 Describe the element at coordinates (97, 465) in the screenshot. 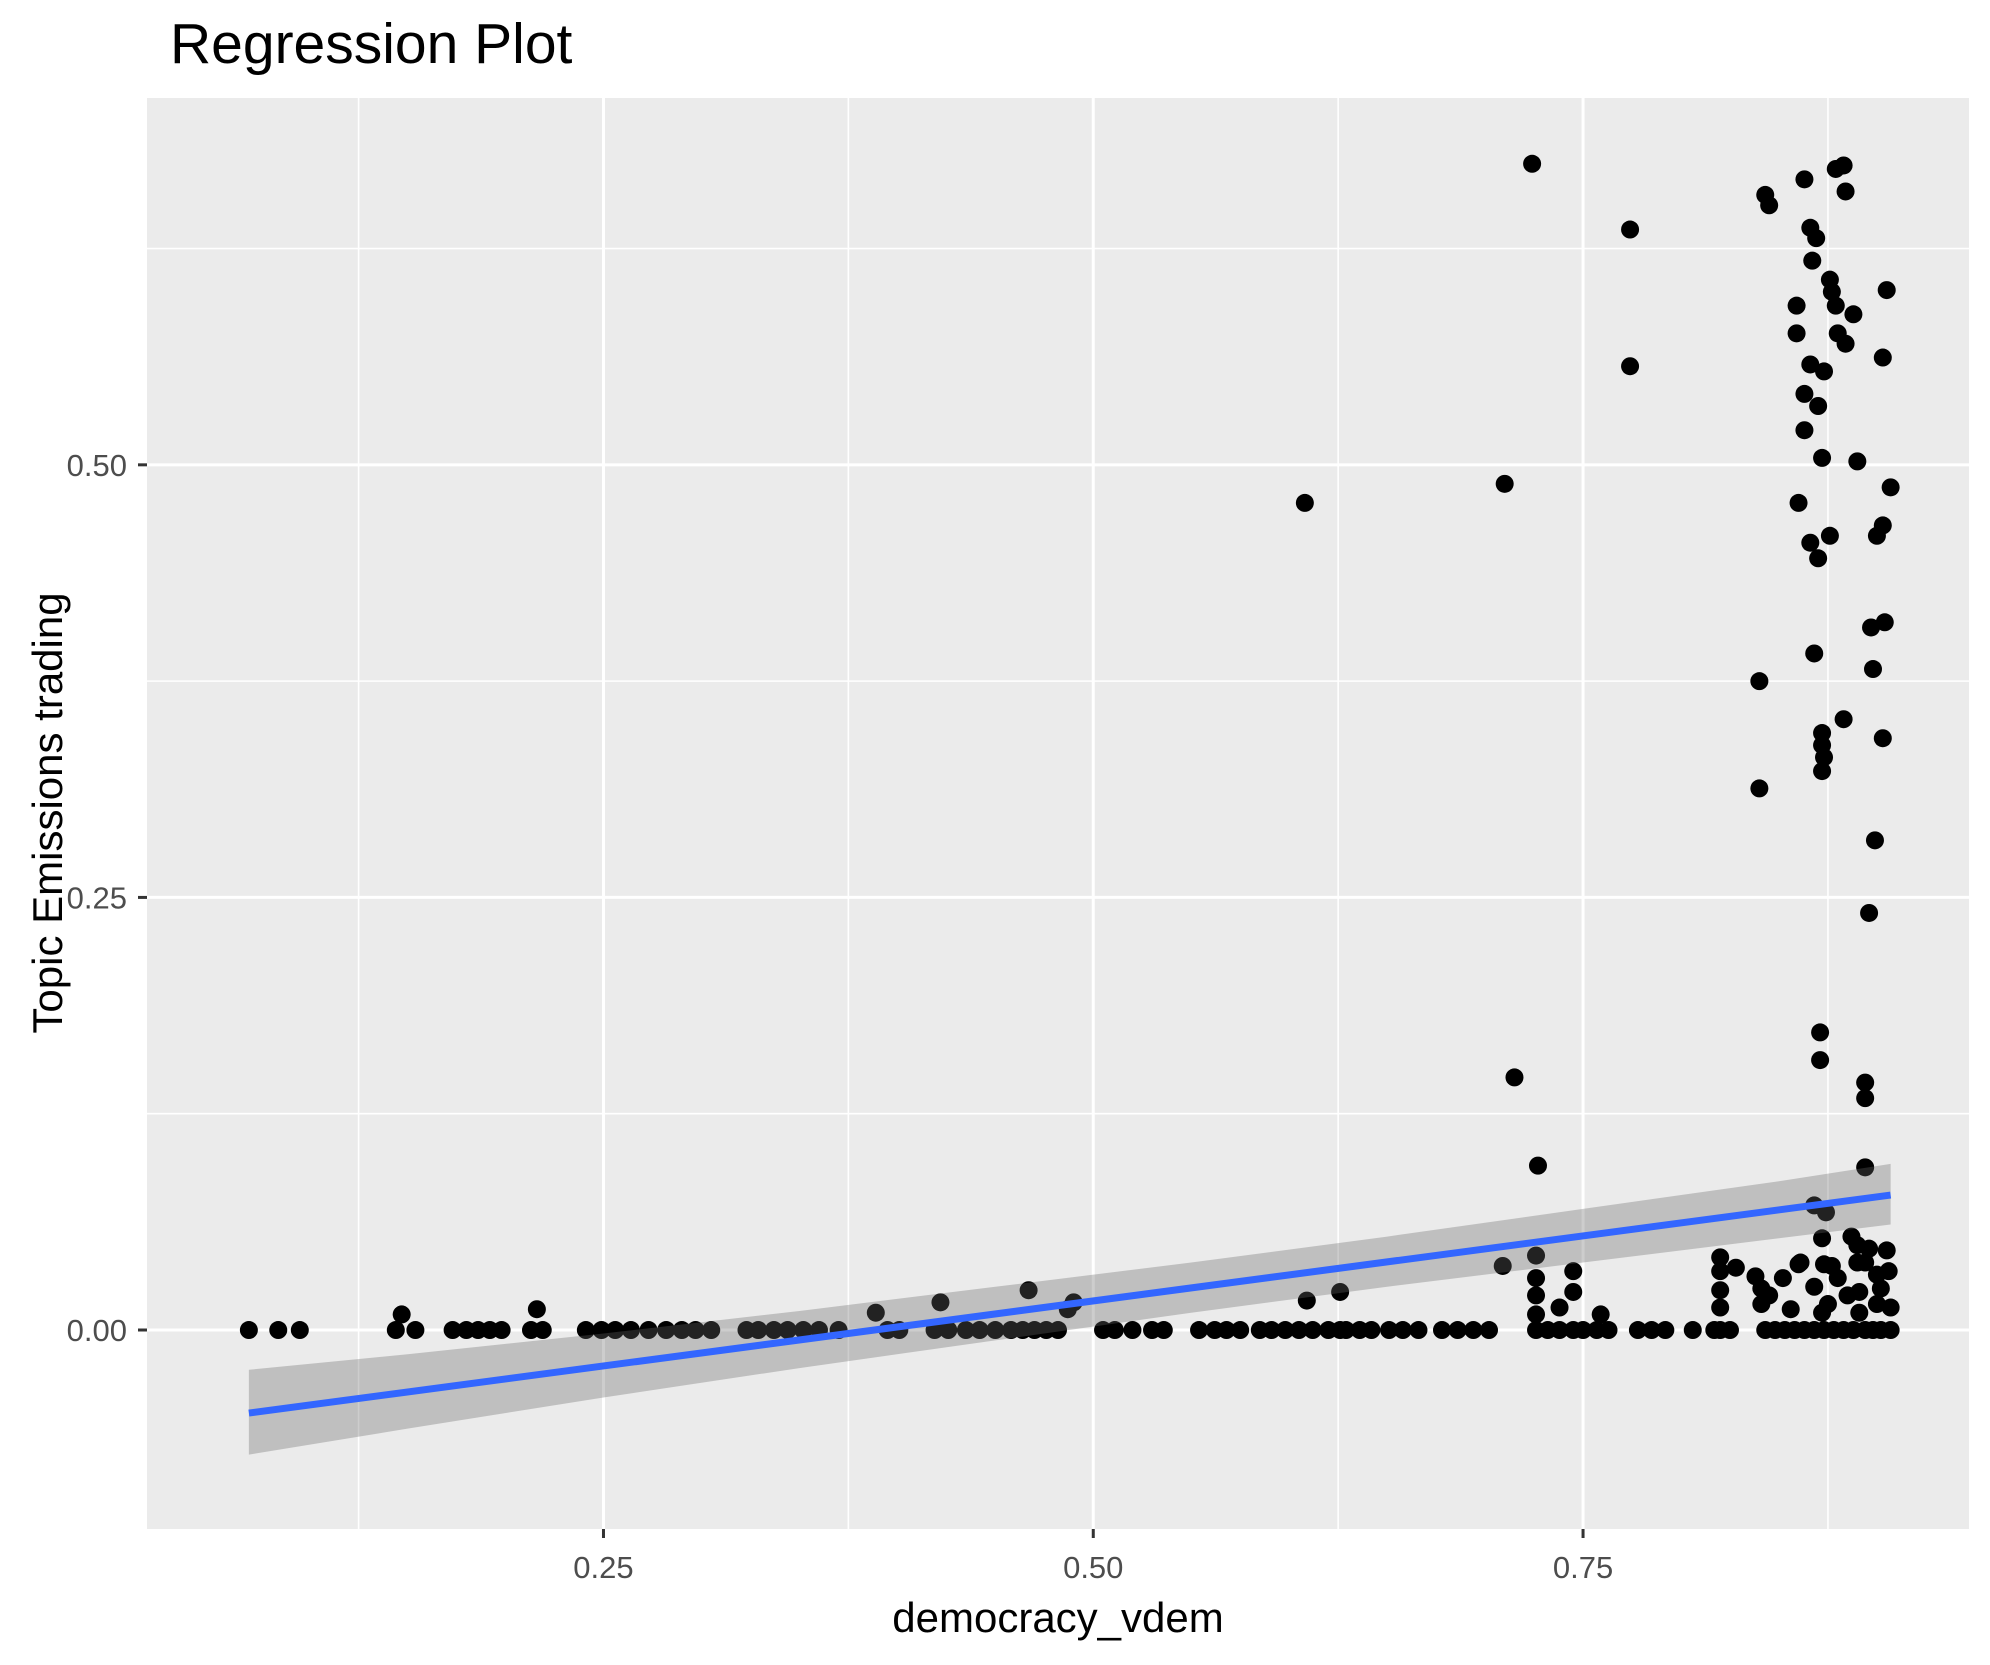

I see `y-tick-label: 0.50` at that location.